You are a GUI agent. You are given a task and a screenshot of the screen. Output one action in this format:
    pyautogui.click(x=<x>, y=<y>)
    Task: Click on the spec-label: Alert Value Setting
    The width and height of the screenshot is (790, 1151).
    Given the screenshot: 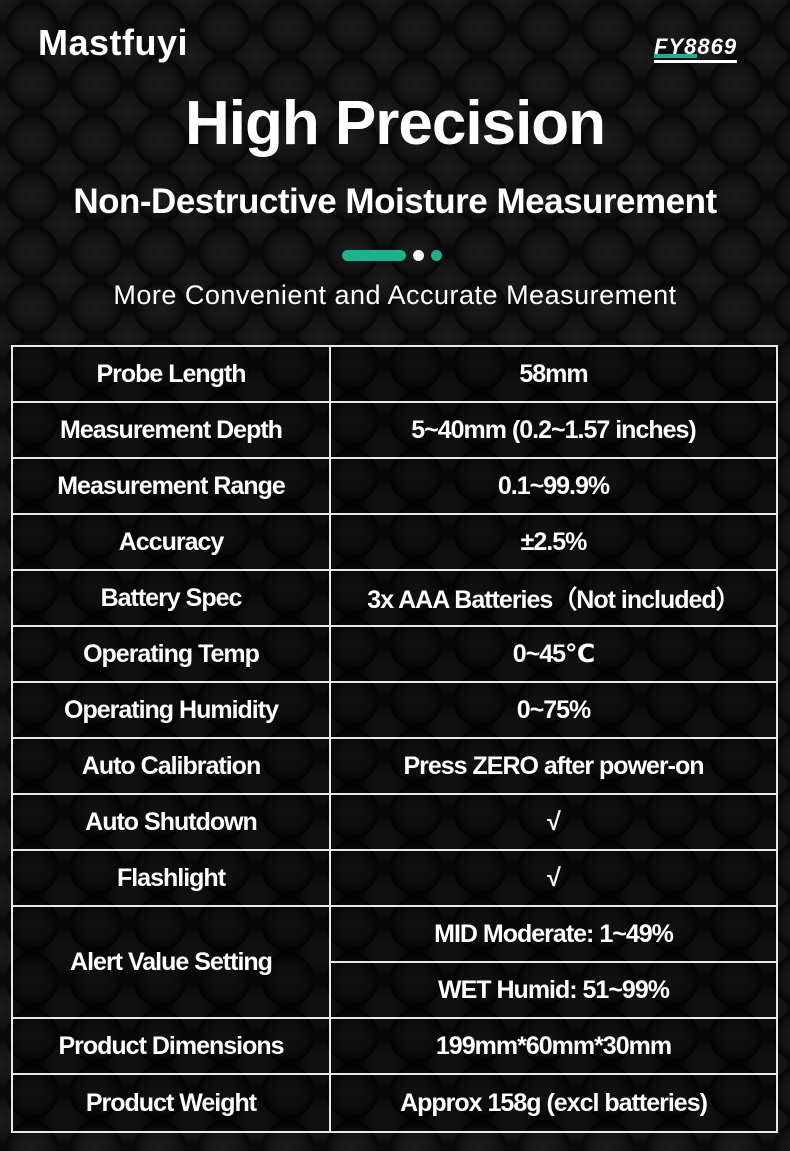 What is the action you would take?
    pyautogui.click(x=172, y=963)
    